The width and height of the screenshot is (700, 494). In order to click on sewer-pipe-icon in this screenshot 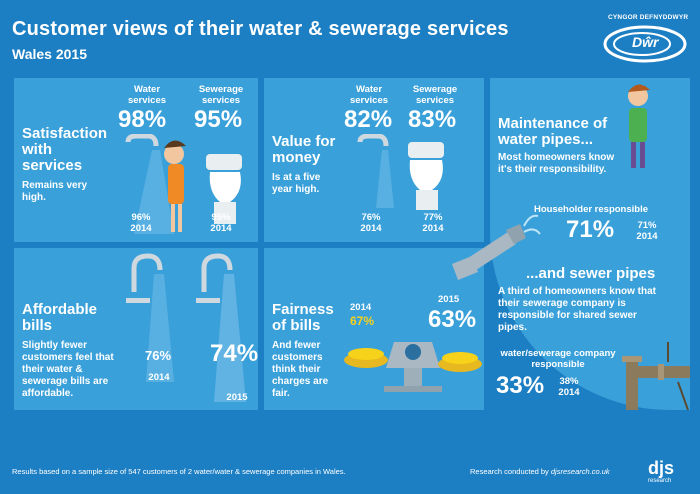, I will do `click(656, 376)`.